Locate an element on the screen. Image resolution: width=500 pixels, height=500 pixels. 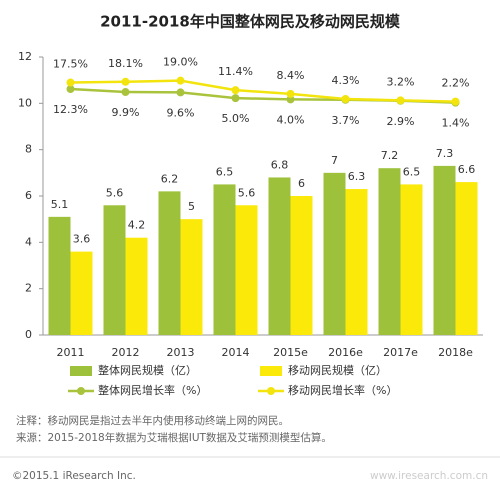
line-value-label: 2.9% is located at coordinates (401, 121).